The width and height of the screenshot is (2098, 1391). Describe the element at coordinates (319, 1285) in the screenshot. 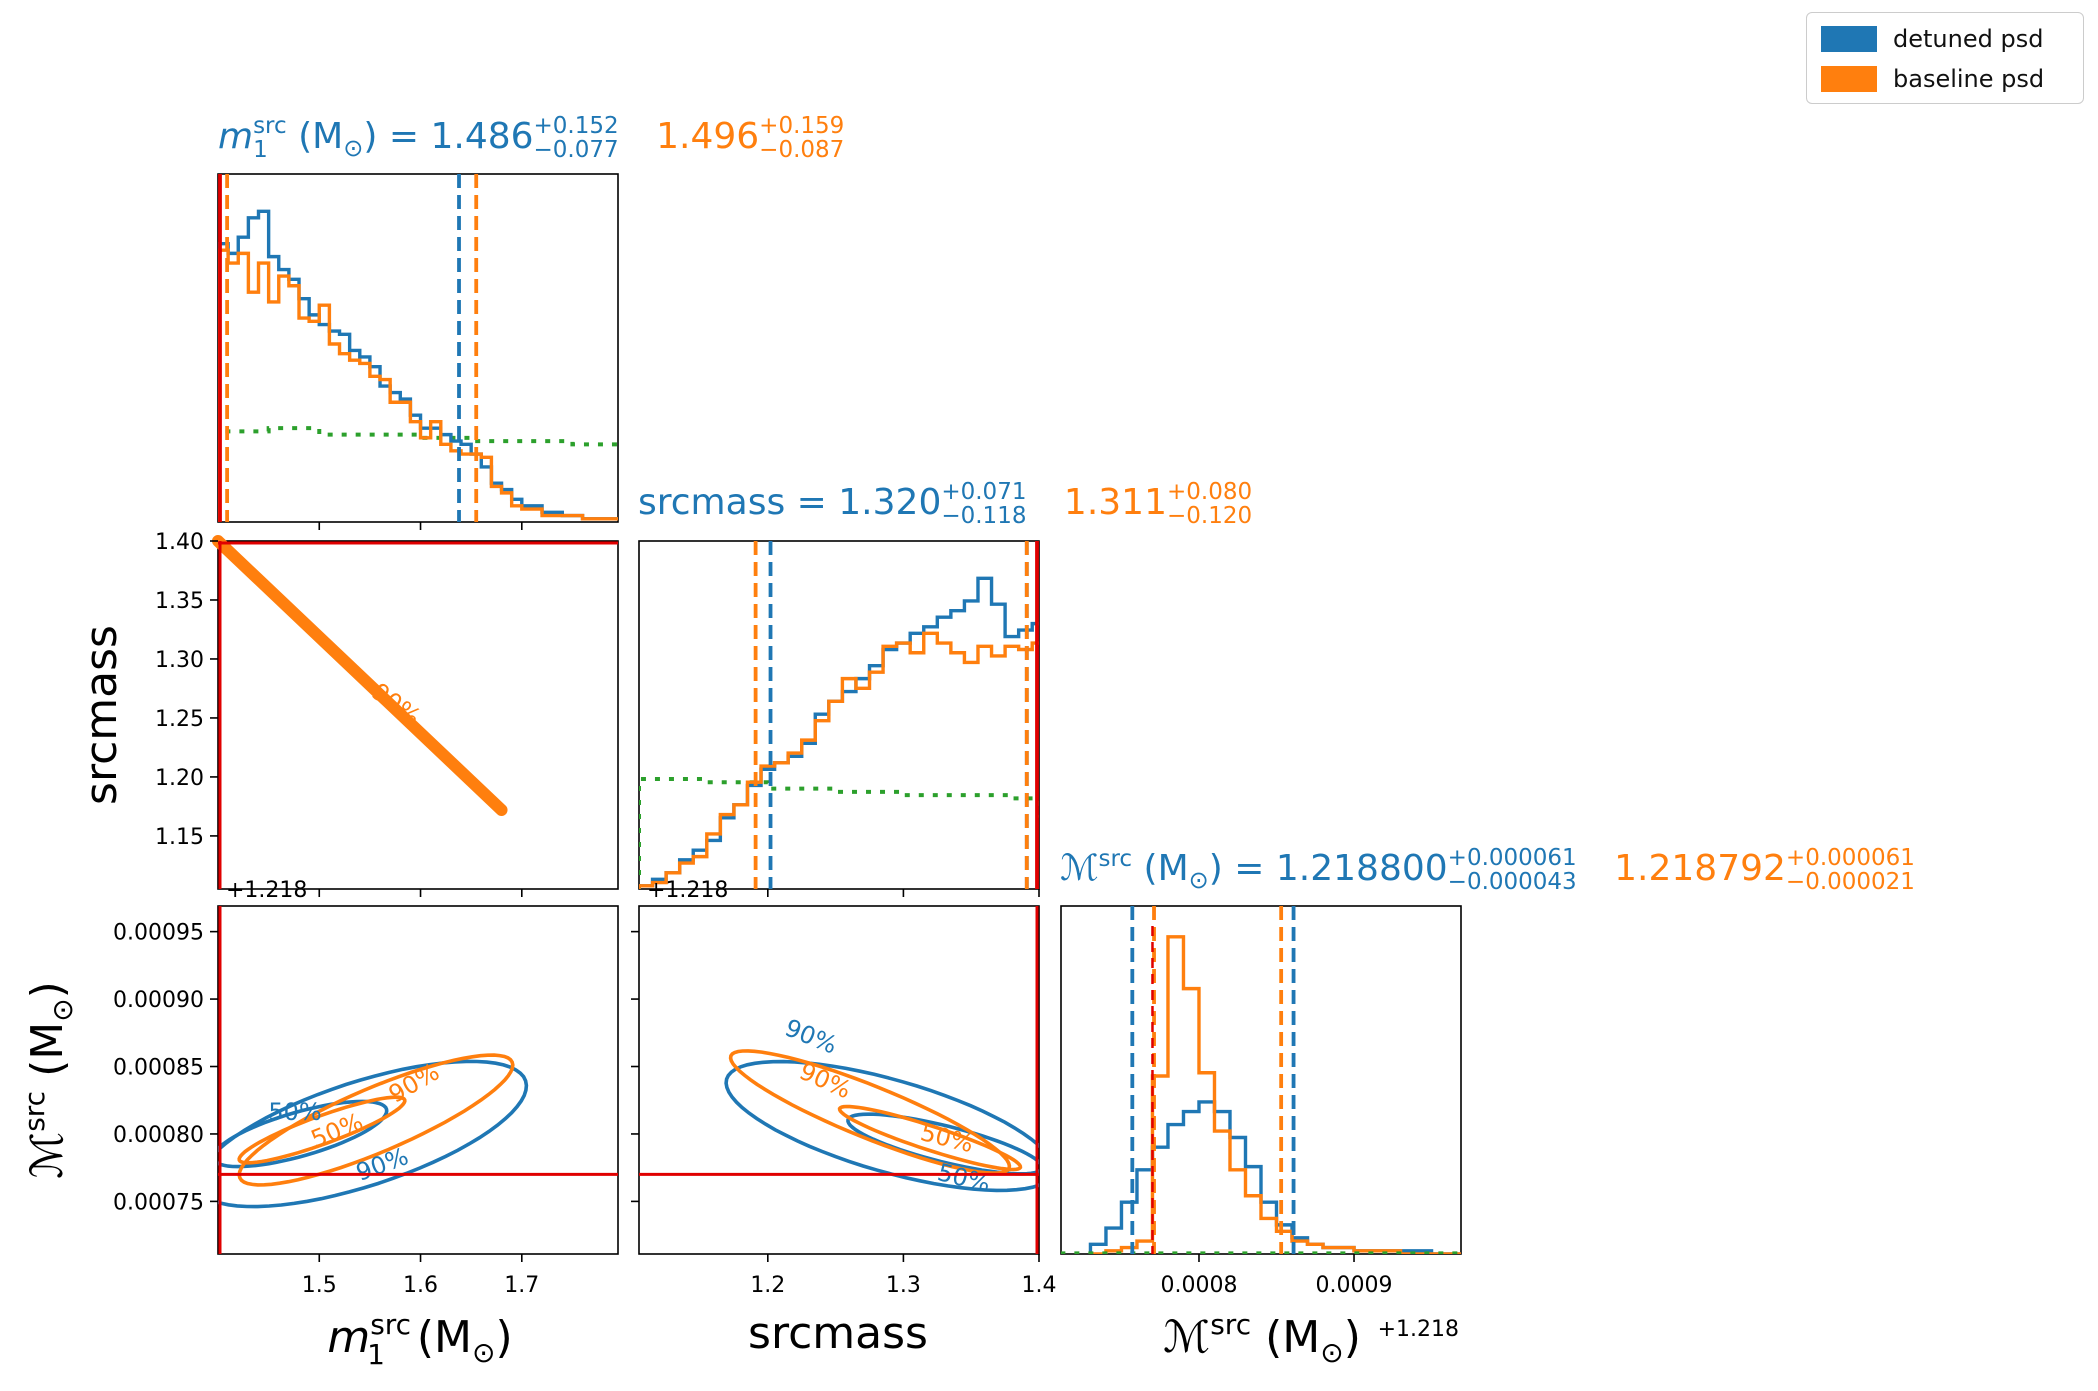

I see `mc-xtick-label-0: 1.5` at that location.